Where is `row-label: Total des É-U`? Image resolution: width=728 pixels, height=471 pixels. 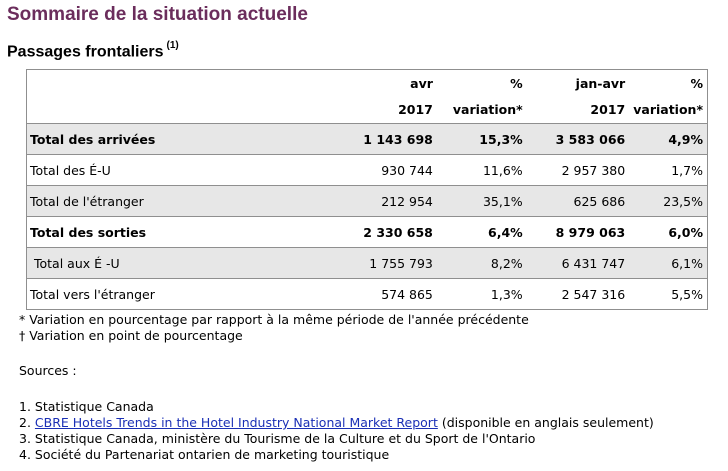 row-label: Total des É-U is located at coordinates (129, 170).